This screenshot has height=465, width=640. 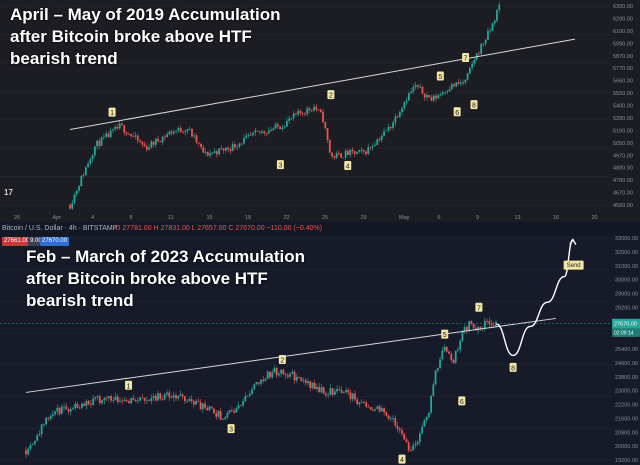 I want to click on price-tick: 4970.00, so click(x=623, y=156).